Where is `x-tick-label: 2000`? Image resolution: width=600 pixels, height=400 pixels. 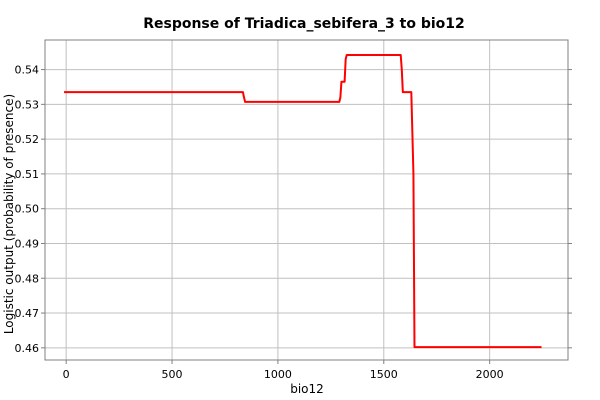 x-tick-label: 2000 is located at coordinates (490, 374).